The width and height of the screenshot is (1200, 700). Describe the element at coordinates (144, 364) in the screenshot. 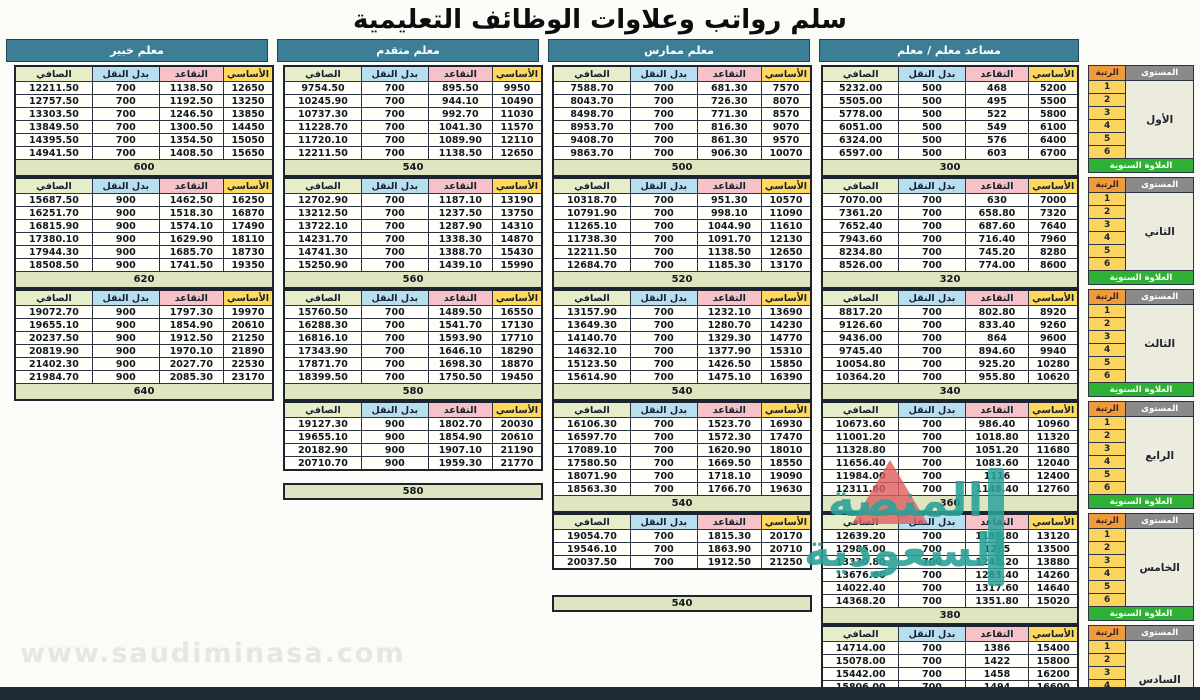

I see `salary-row: 22530 2027.70 900 21402.30` at that location.